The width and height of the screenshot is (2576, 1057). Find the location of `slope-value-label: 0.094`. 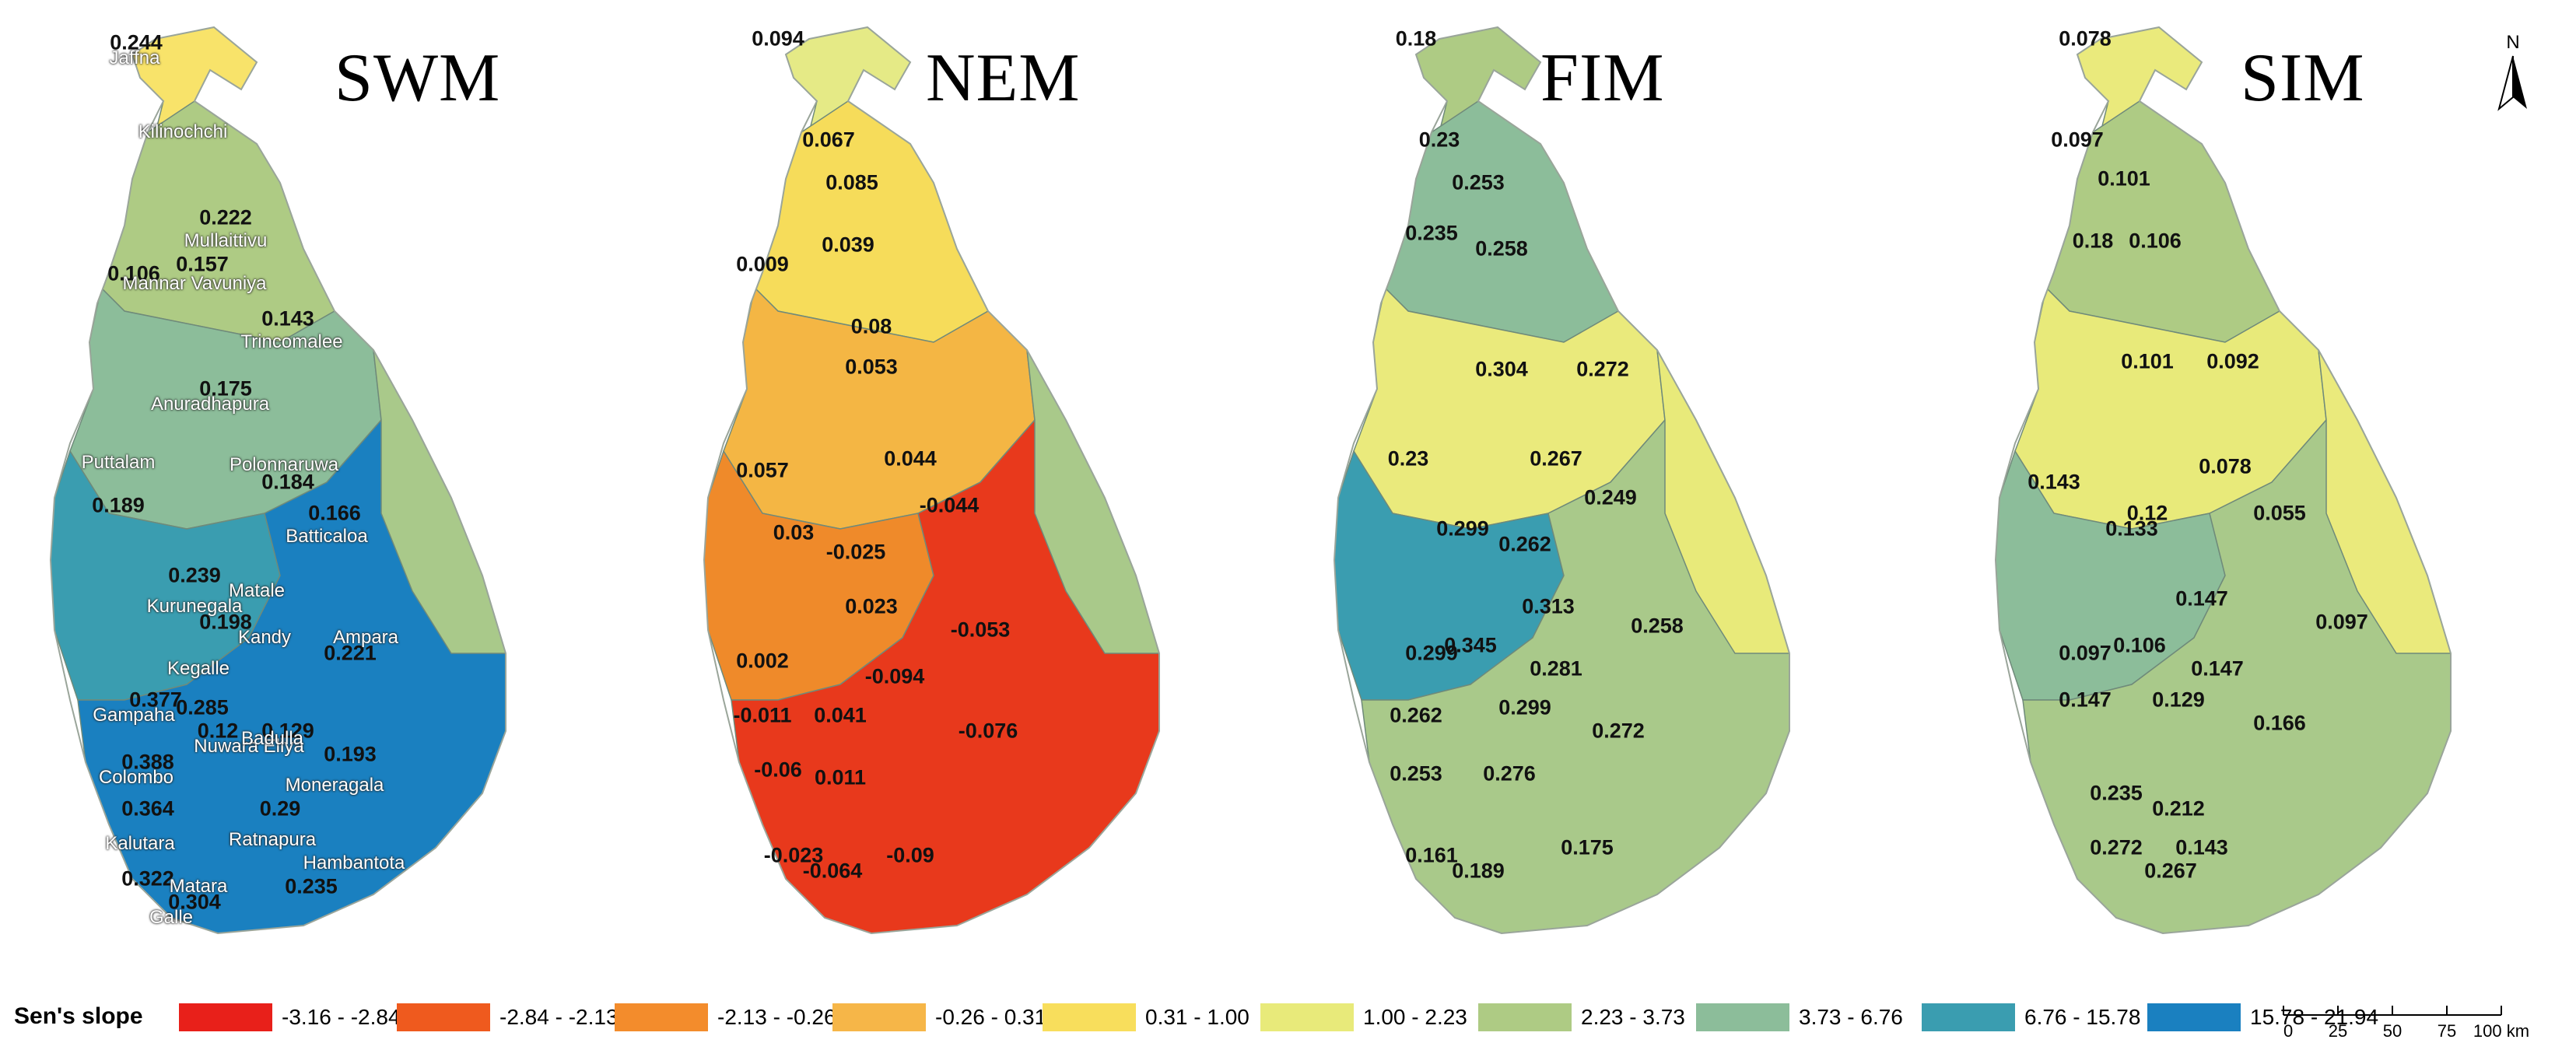

slope-value-label: 0.094 is located at coordinates (778, 39).